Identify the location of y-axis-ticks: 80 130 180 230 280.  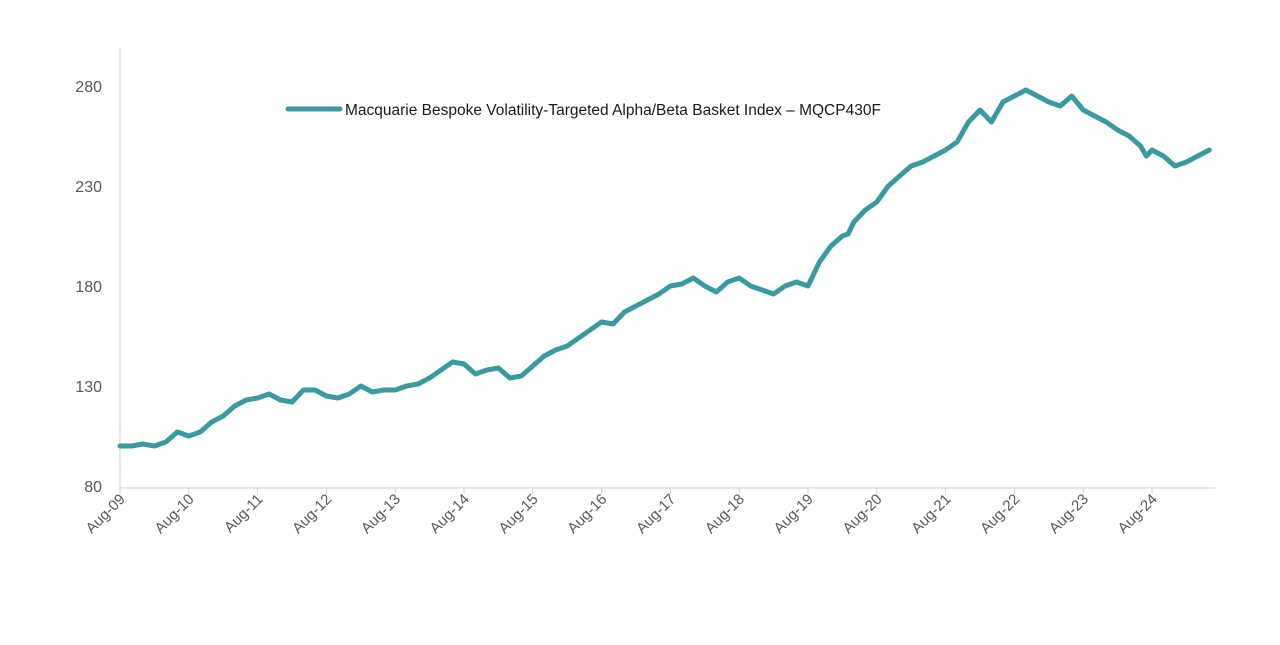
(88, 287).